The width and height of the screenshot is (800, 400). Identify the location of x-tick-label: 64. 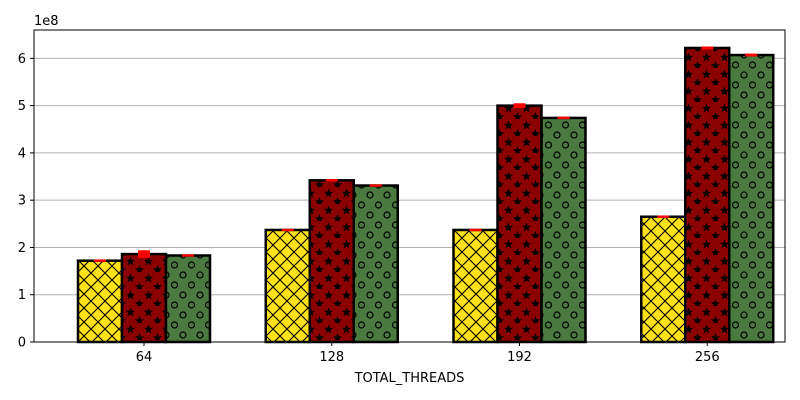
(144, 357).